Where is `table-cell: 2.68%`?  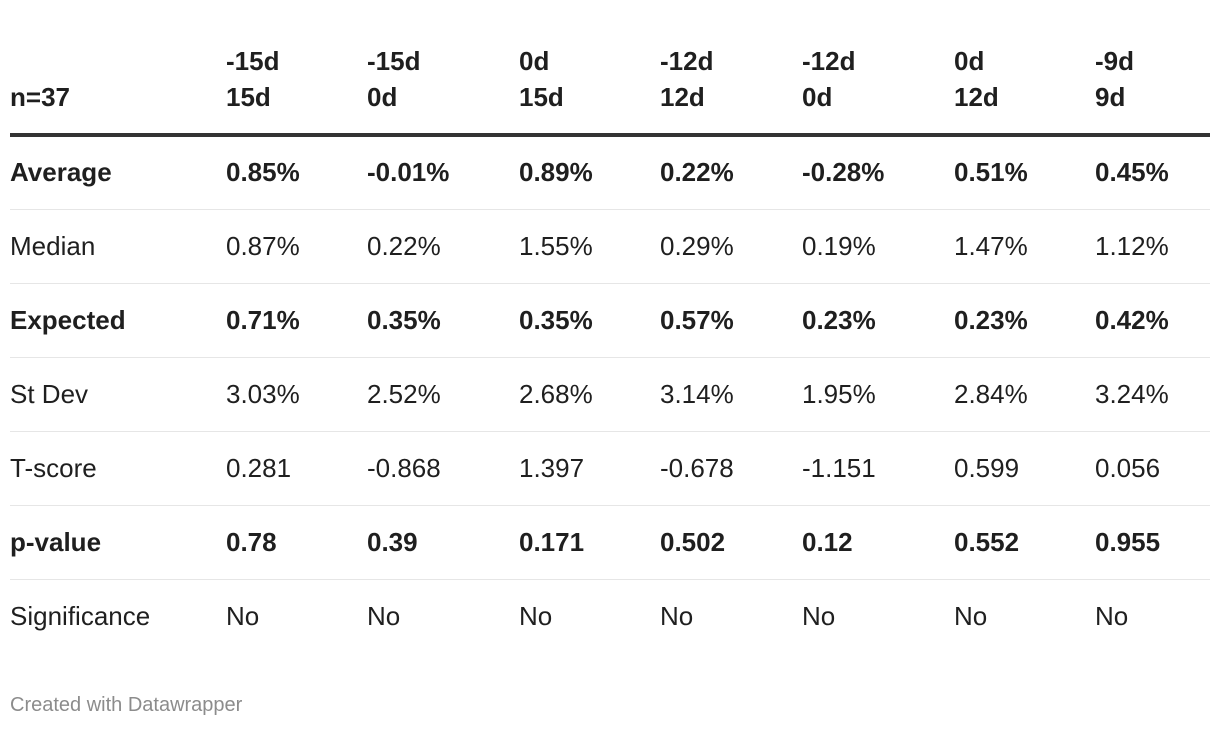 table-cell: 2.68% is located at coordinates (556, 393).